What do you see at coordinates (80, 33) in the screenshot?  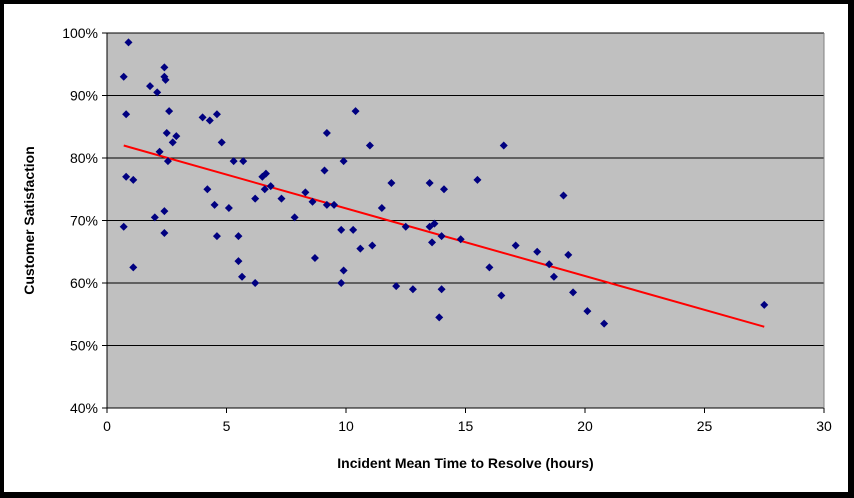 I see `y-tick-label: 100%` at bounding box center [80, 33].